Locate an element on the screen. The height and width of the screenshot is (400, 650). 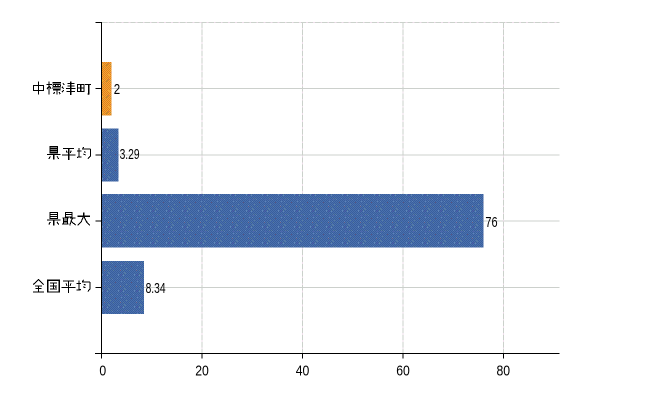
svg-text: 2 is located at coordinates (117, 89).